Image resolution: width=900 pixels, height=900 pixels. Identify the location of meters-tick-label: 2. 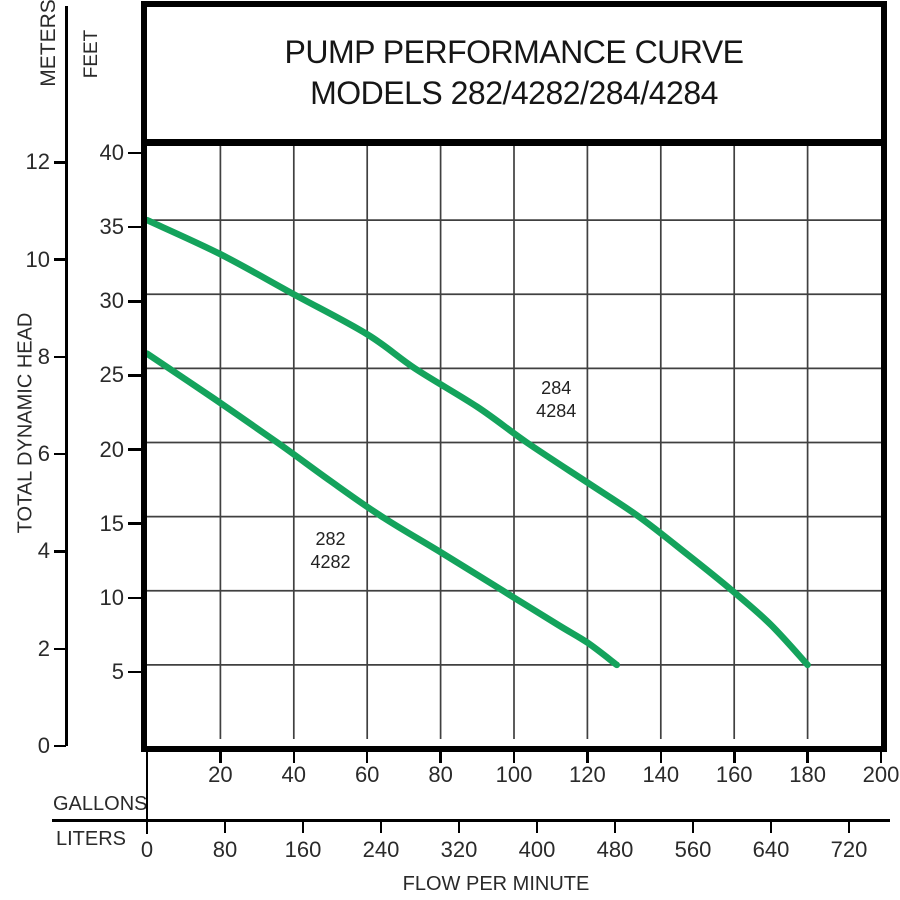
(43, 648).